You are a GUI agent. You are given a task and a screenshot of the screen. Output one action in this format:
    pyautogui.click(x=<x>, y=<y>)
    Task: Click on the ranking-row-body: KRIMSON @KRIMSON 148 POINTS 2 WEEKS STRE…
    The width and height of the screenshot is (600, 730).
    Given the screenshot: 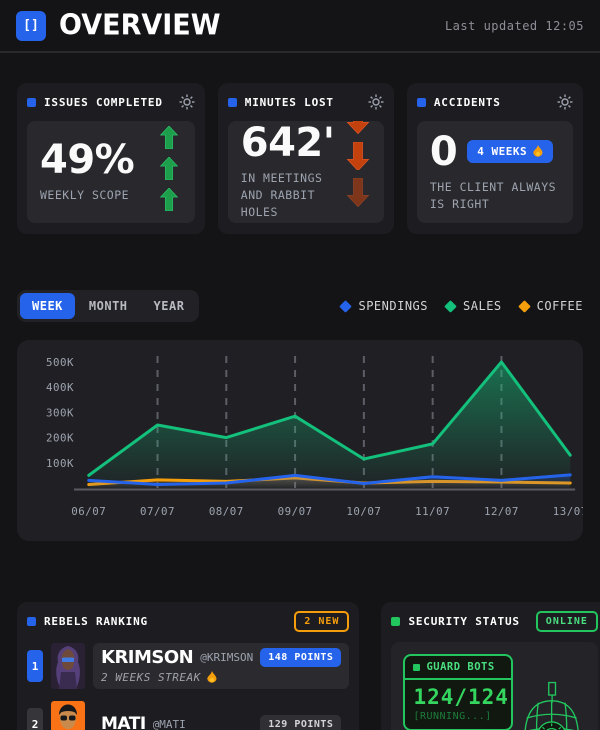 What is the action you would take?
    pyautogui.click(x=221, y=666)
    